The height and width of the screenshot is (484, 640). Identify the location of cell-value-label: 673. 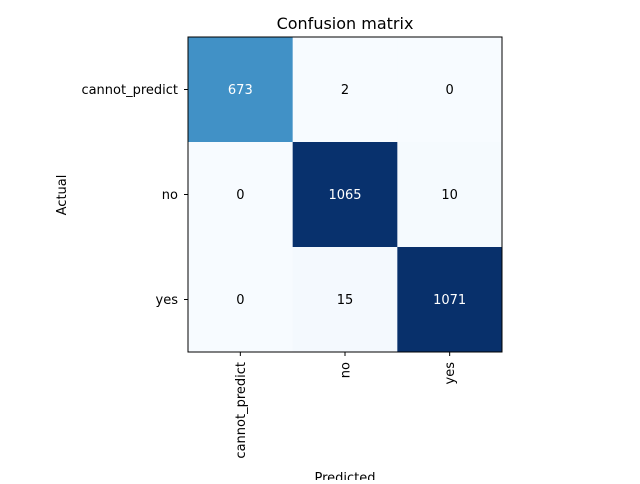
(240, 90).